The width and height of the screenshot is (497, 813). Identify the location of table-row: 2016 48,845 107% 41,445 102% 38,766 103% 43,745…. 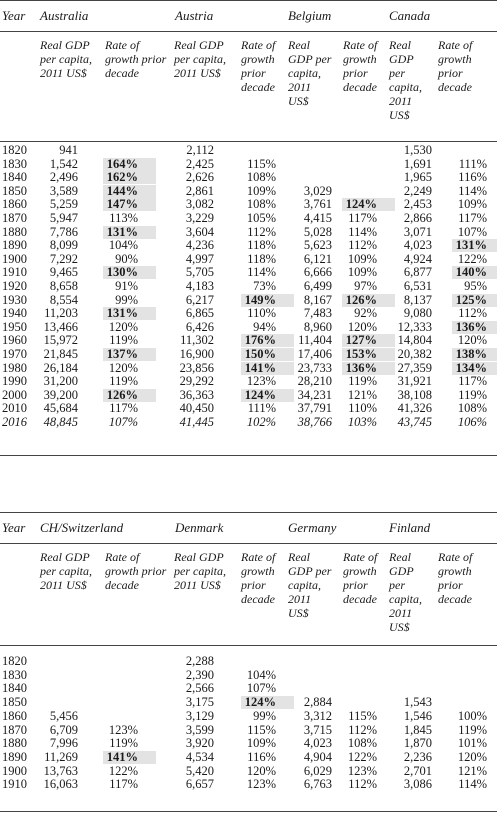
(248, 422).